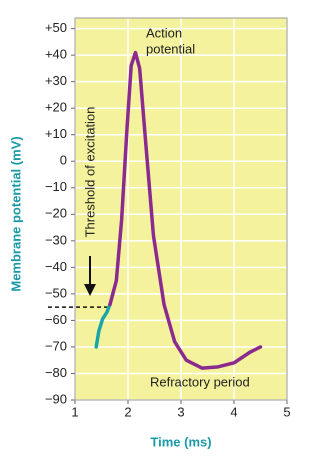  What do you see at coordinates (89, 172) in the screenshot?
I see `annotation: Threshold of excitation` at bounding box center [89, 172].